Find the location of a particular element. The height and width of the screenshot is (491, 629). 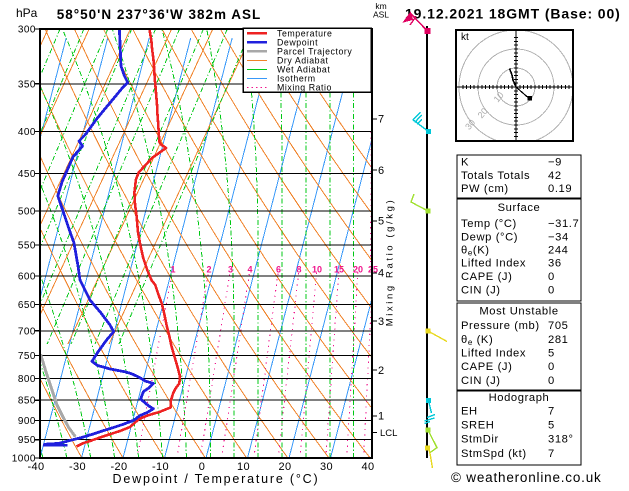

svg-text: θe(K) is located at coordinates (475, 251).